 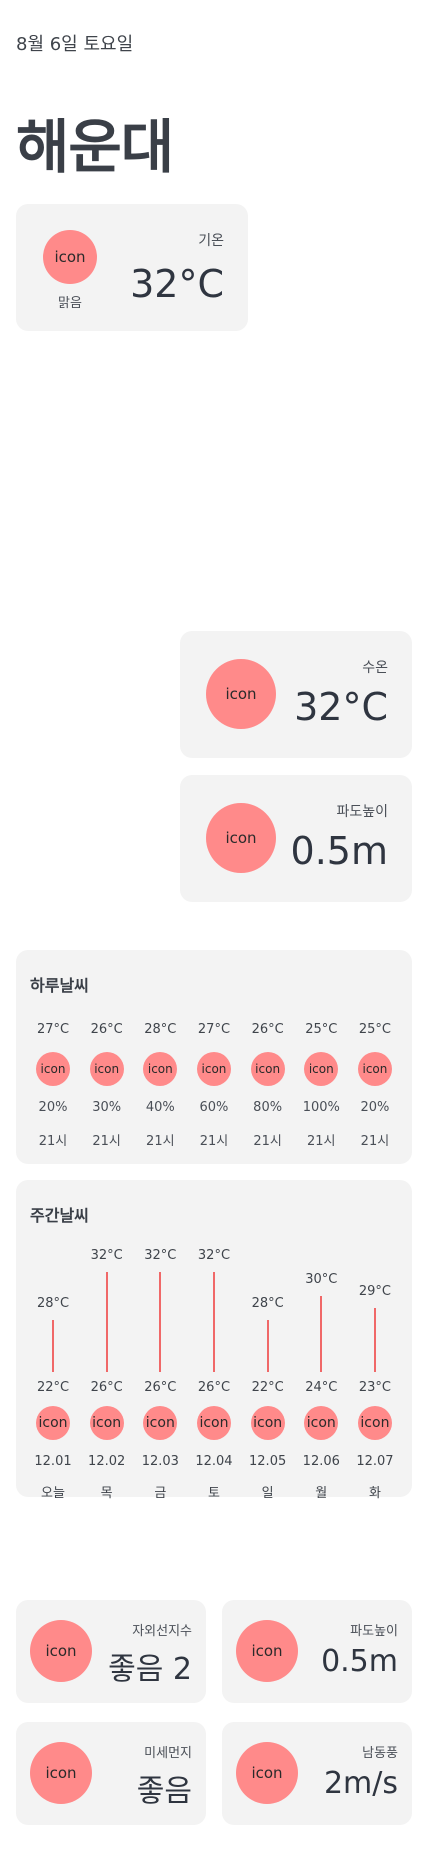 I want to click on hourly-item: 26°C icon 80% 21시, so click(x=268, y=1086).